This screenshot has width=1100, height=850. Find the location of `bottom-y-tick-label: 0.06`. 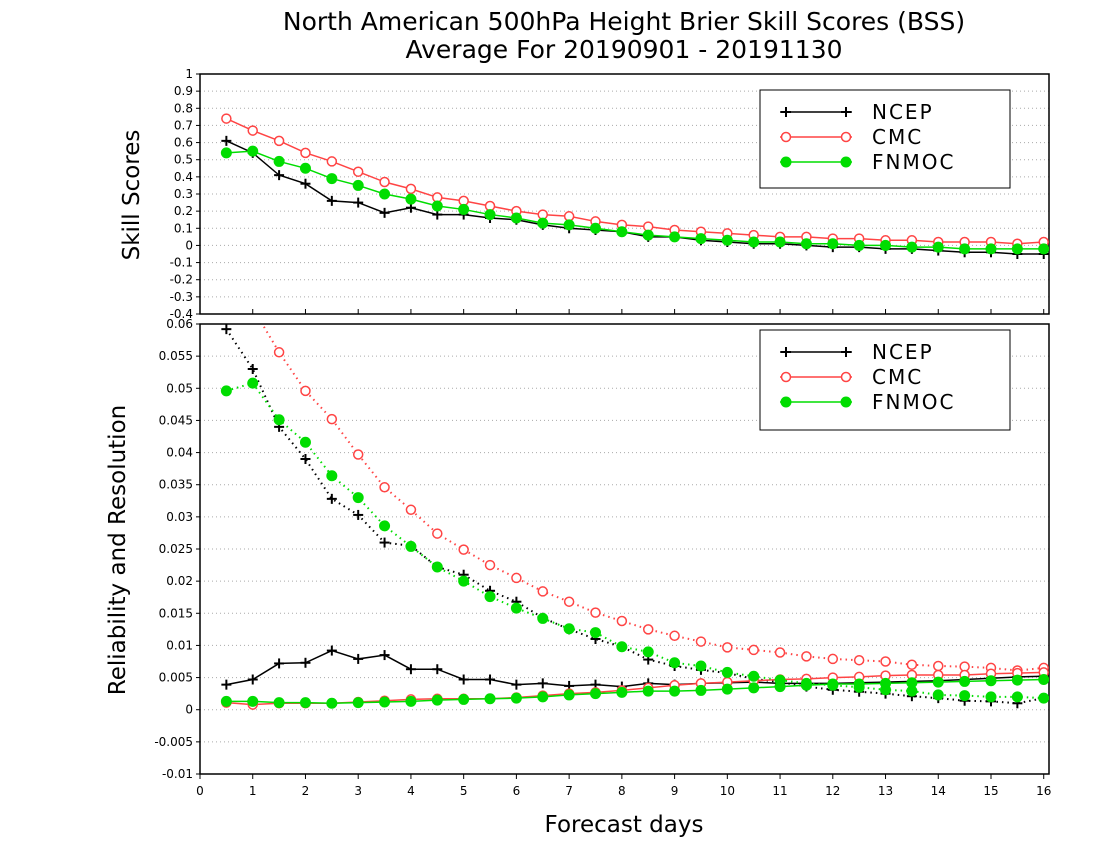

bottom-y-tick-label: 0.06 is located at coordinates (179, 324).